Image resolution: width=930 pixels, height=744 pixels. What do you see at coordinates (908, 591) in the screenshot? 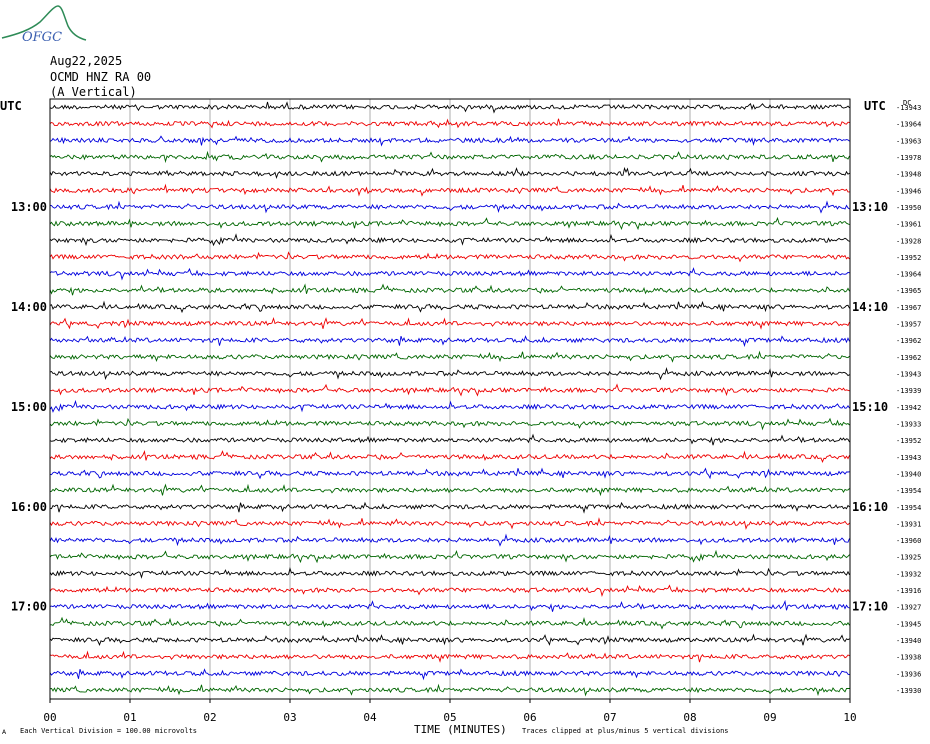
I see `dc-offset-label: -13916` at bounding box center [908, 591].